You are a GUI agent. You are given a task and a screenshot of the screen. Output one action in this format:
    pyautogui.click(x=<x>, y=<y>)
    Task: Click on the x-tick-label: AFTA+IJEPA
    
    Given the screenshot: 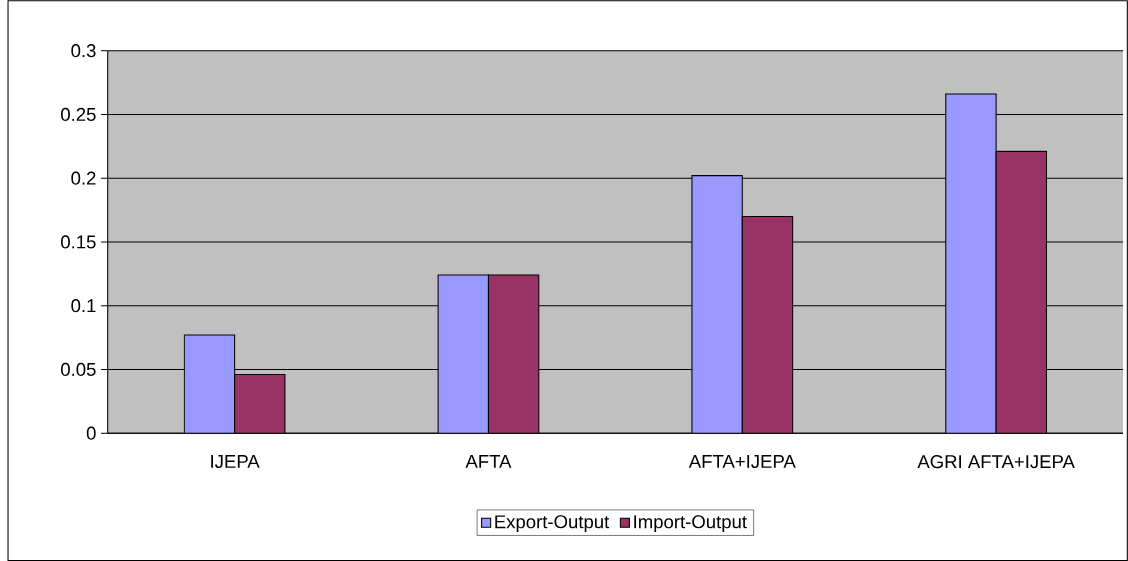 What is the action you would take?
    pyautogui.click(x=742, y=461)
    